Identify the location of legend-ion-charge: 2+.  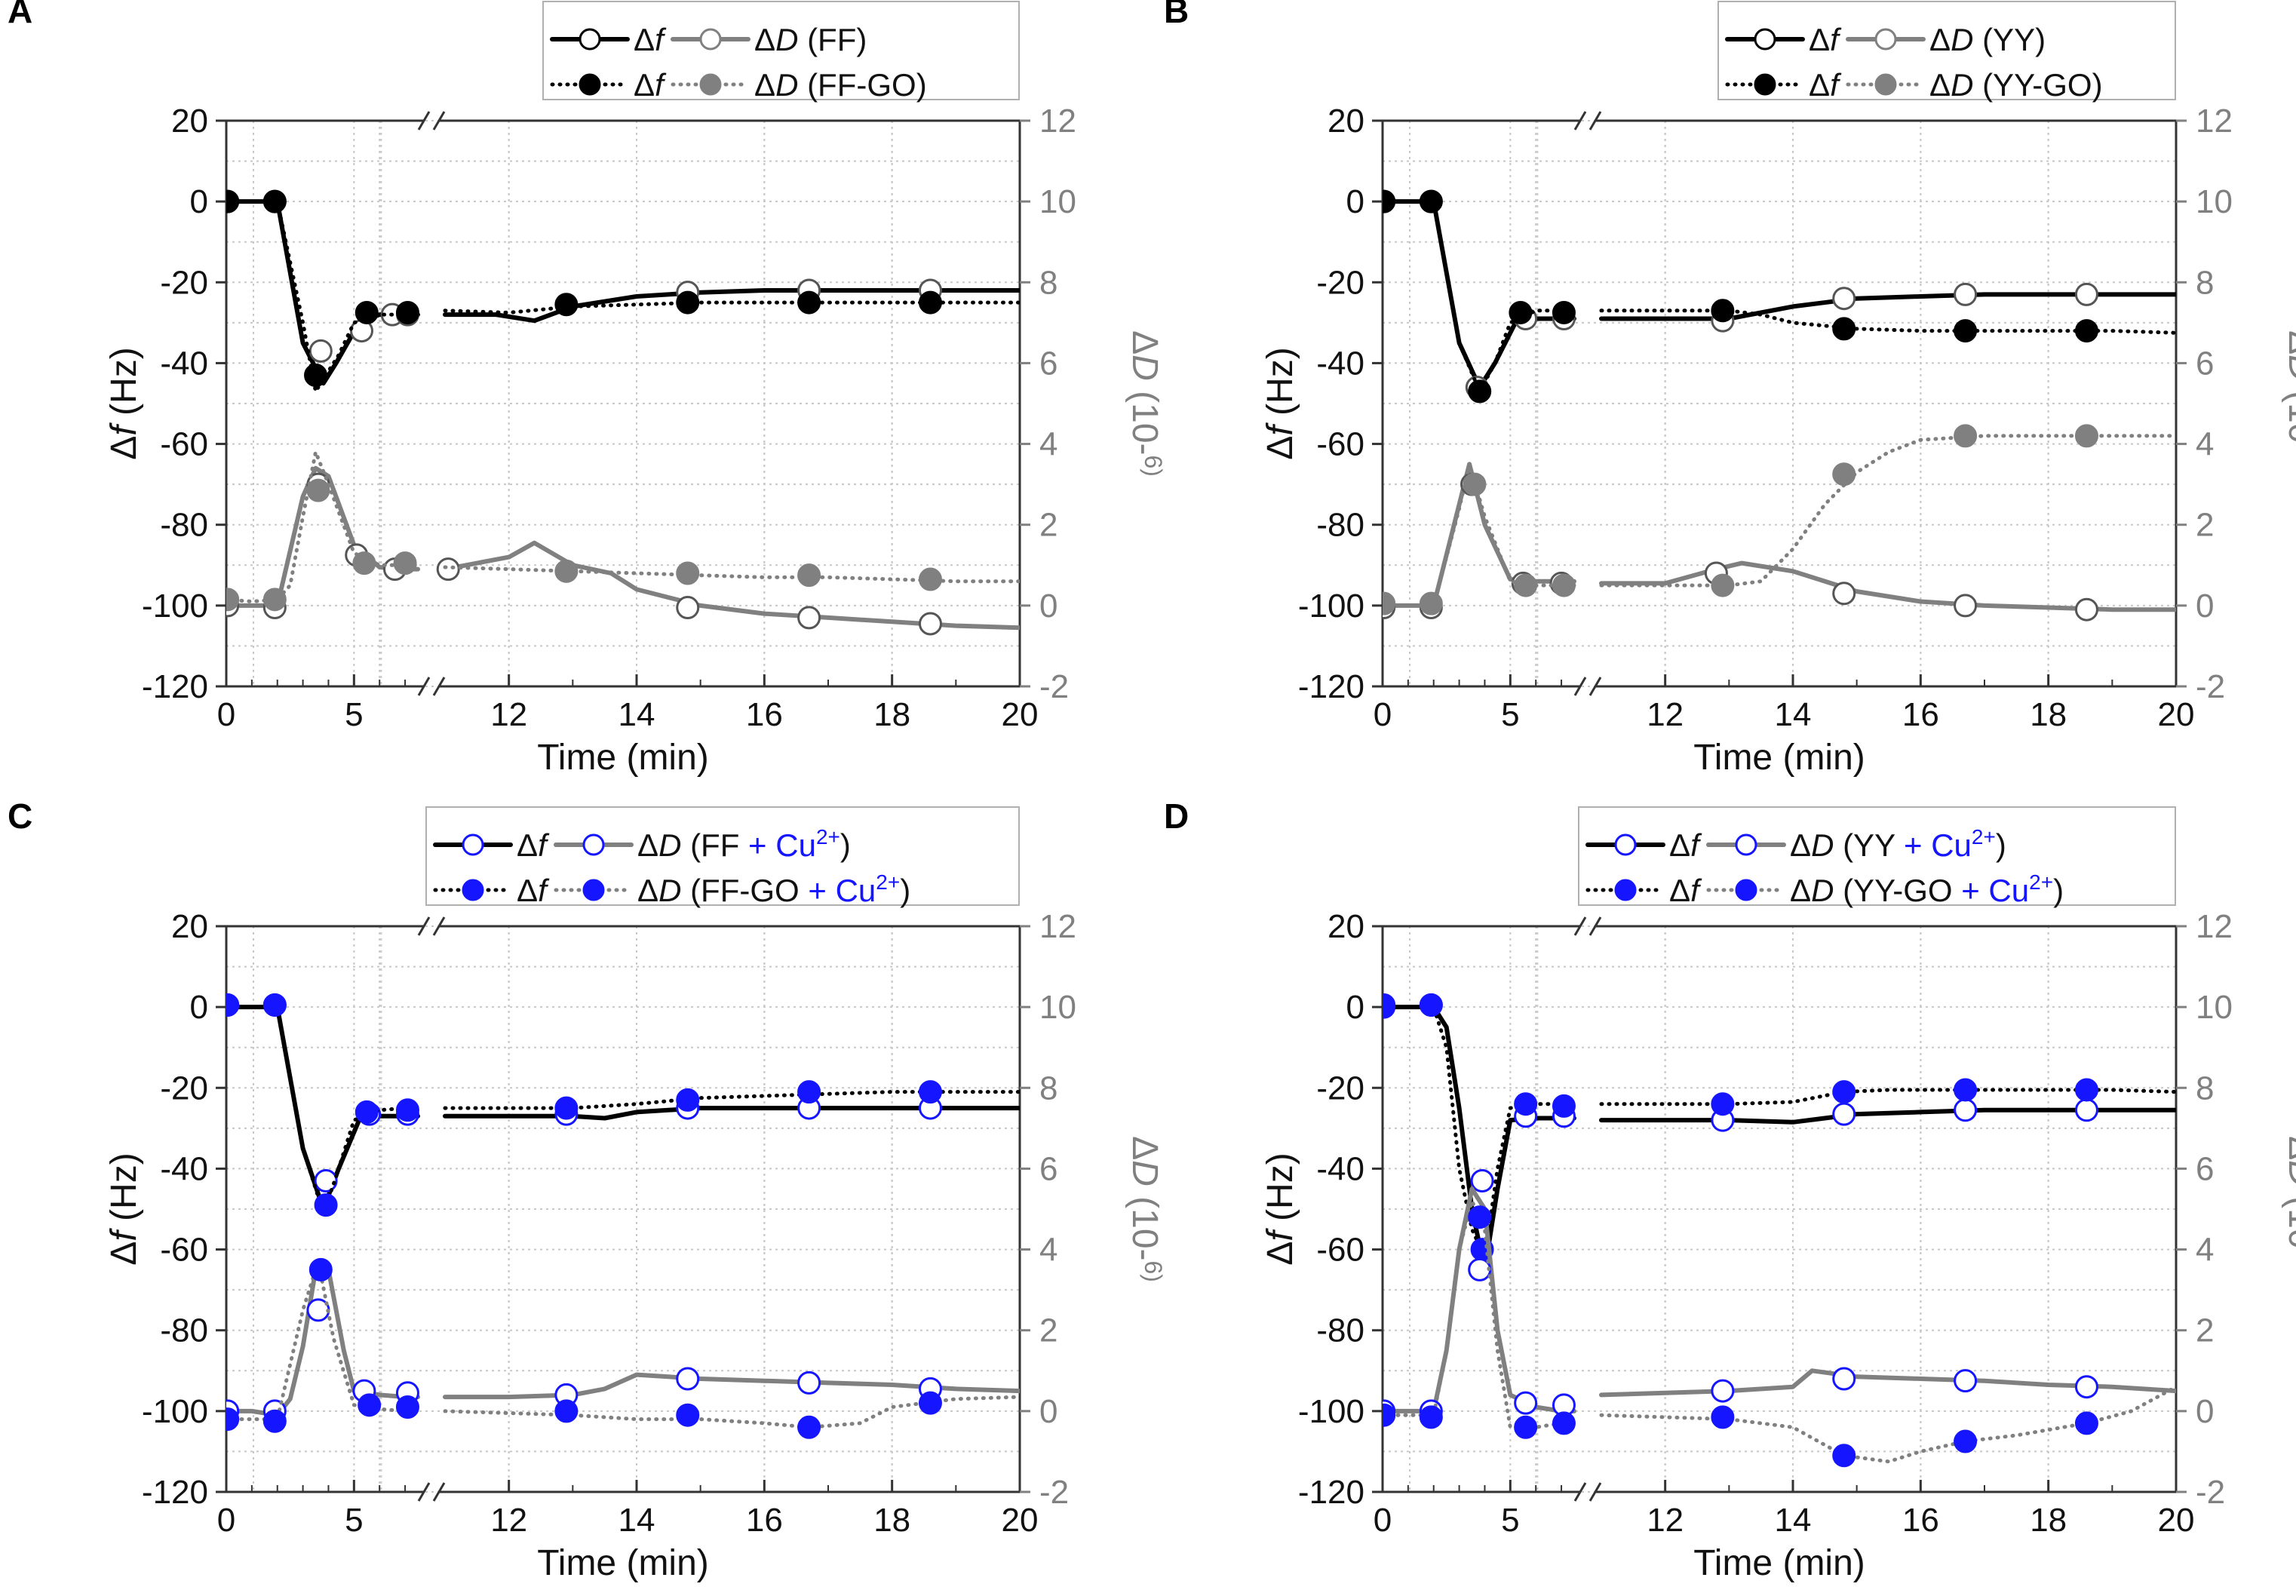
(1984, 837).